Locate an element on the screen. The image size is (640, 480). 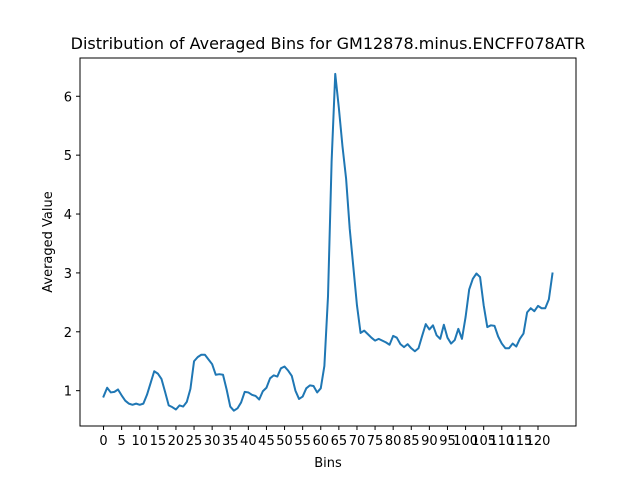
x-tick-label: 110 is located at coordinates (501, 441).